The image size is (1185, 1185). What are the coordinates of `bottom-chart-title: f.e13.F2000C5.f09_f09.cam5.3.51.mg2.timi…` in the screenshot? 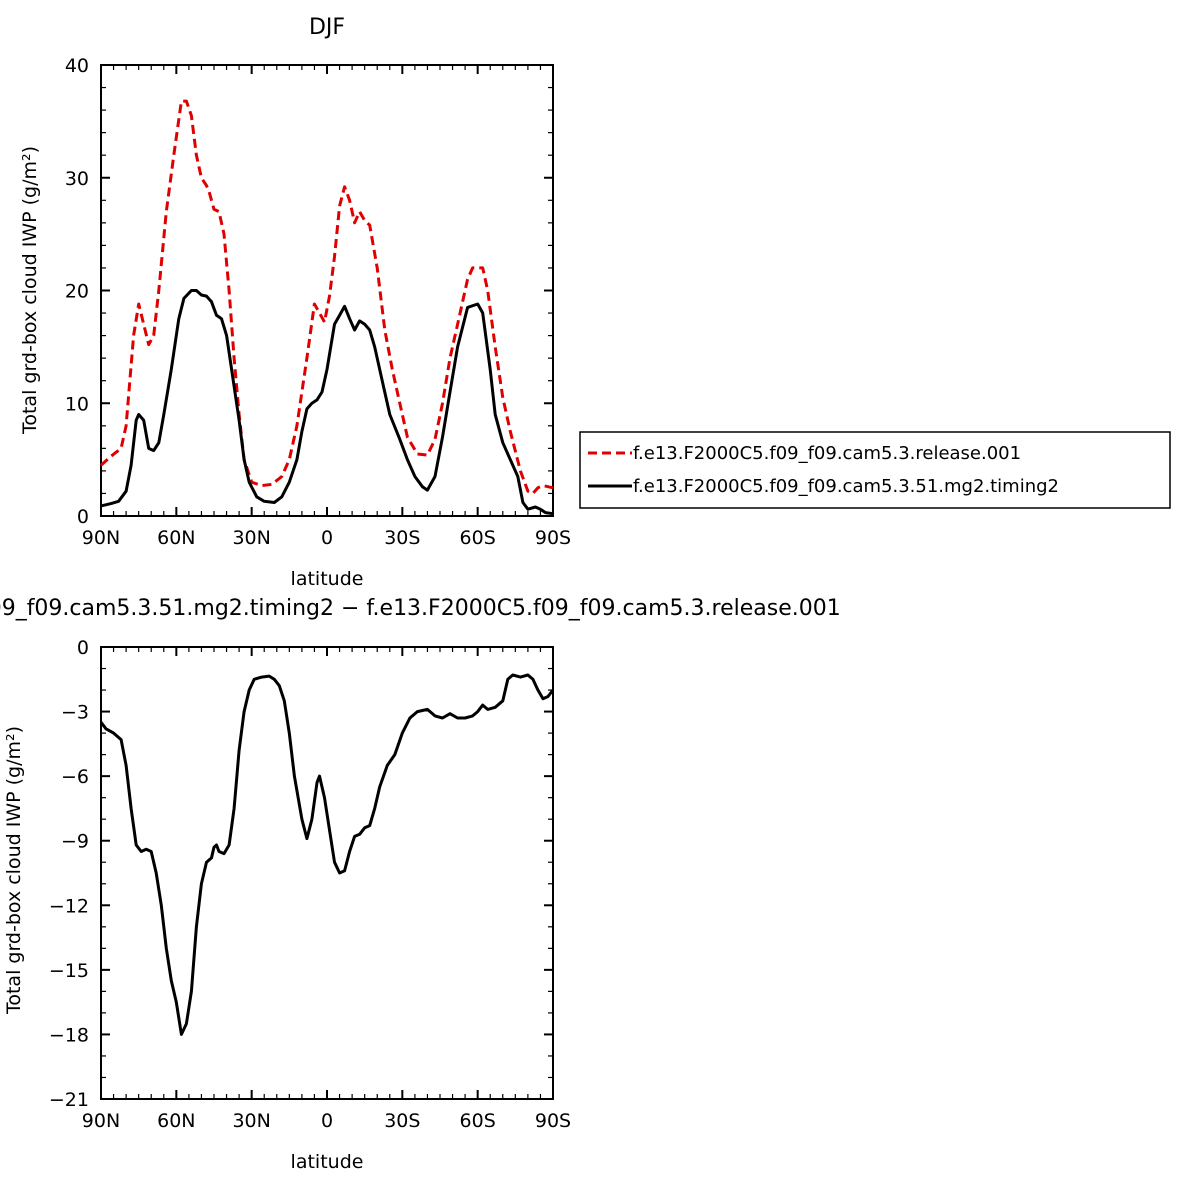 It's located at (420, 608).